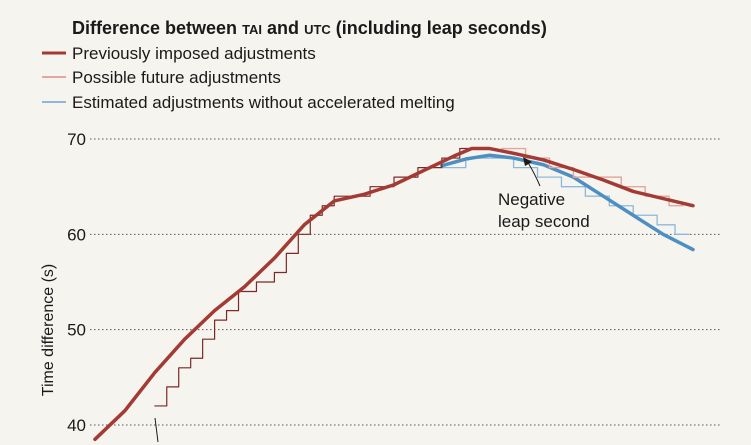  Describe the element at coordinates (176, 77) in the screenshot. I see `legend-label-future: Possible future adjustments` at that location.